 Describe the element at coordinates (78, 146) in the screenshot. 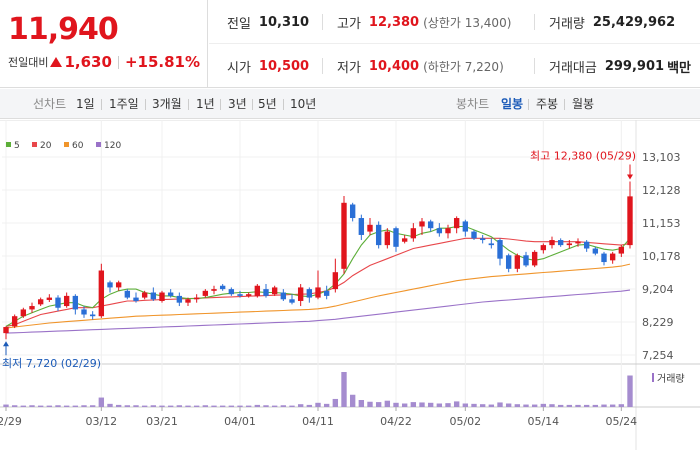

I see `legend-label: 60` at that location.